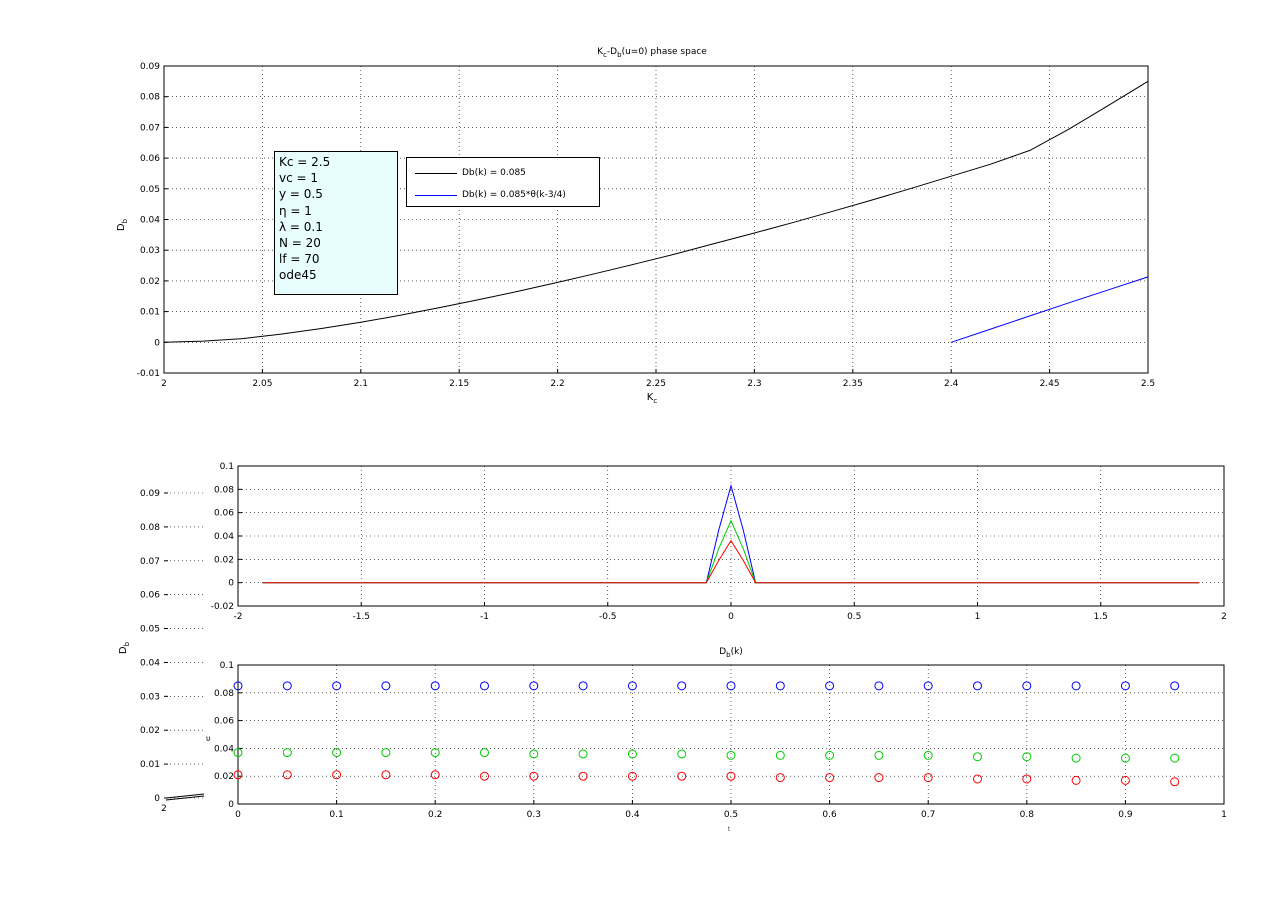  I want to click on dbk-xtick-label: 0.6, so click(829, 815).